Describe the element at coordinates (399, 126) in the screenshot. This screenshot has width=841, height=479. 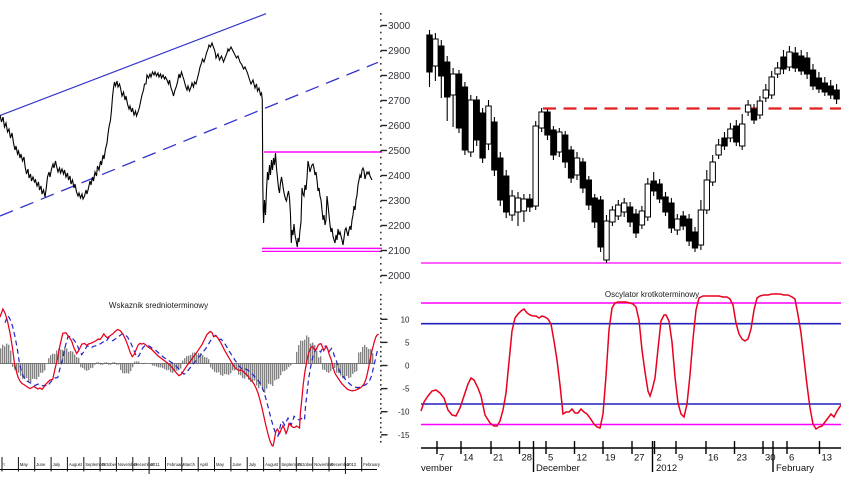
I see `svg-text: 2600` at that location.